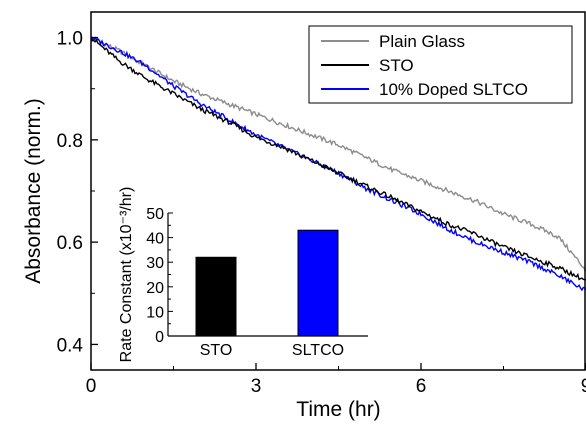 This screenshot has width=586, height=425. I want to click on main-y-axis: 0.4 0.6 0.8 1.0, so click(77, 192).